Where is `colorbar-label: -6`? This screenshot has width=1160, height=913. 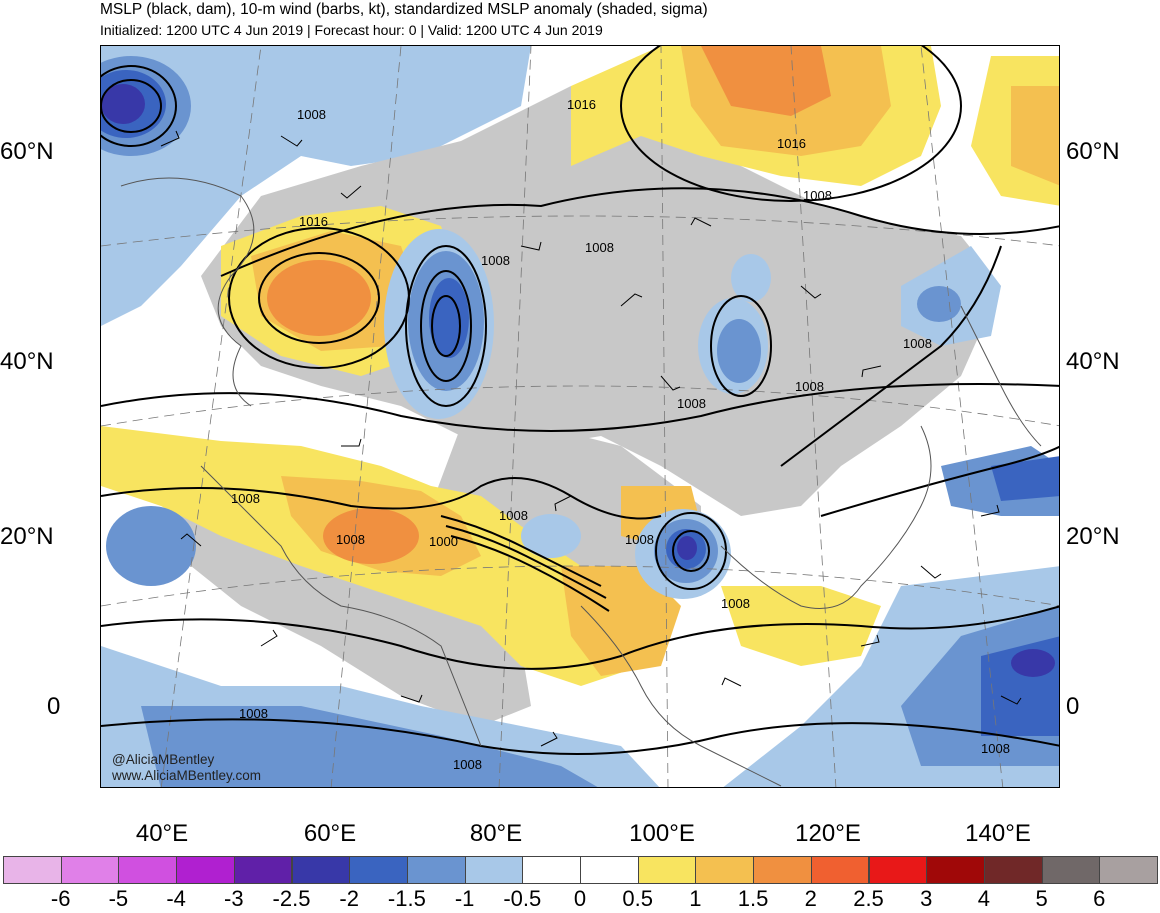 colorbar-label: -6 is located at coordinates (60, 898).